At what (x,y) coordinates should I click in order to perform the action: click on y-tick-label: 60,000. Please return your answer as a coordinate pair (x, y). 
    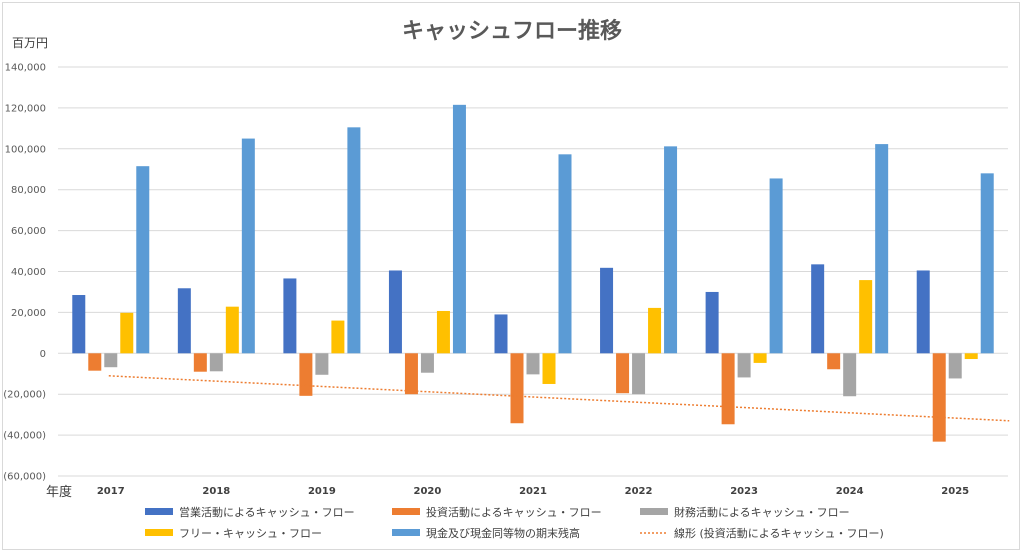
    Looking at the image, I should click on (28, 231).